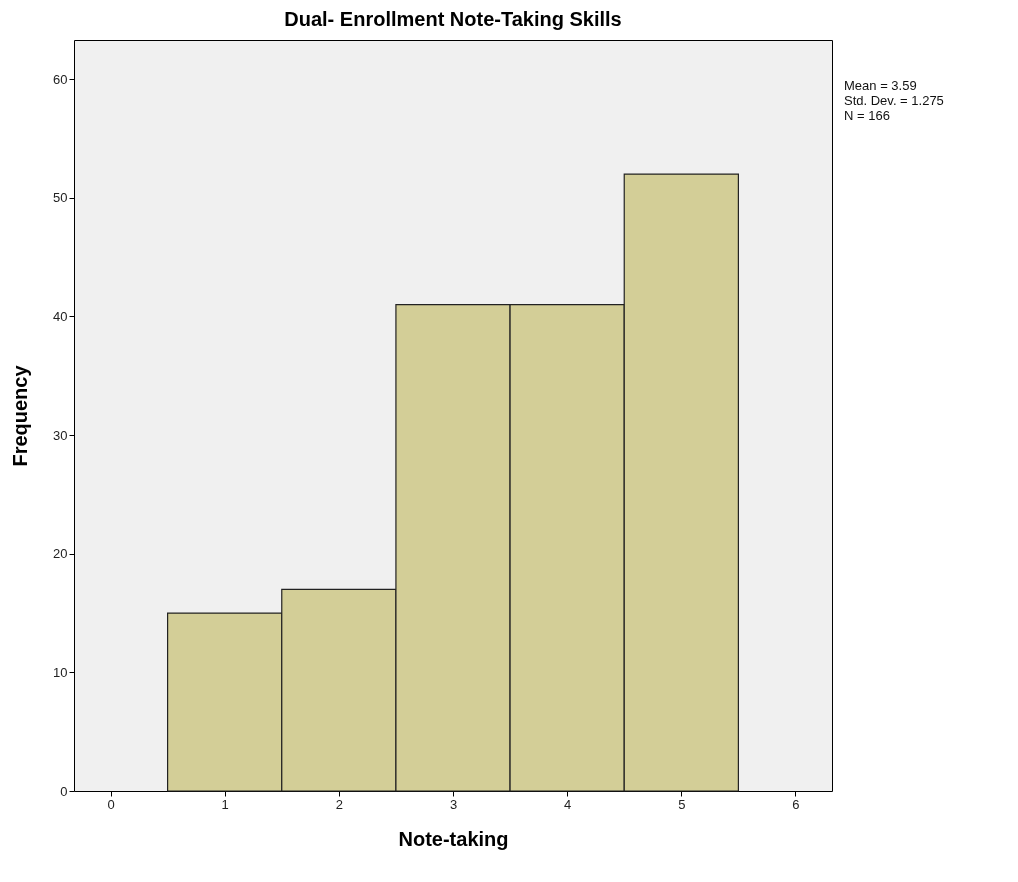 The height and width of the screenshot is (882, 1018). Describe the element at coordinates (225, 804) in the screenshot. I see `x-tick-label: 1` at that location.